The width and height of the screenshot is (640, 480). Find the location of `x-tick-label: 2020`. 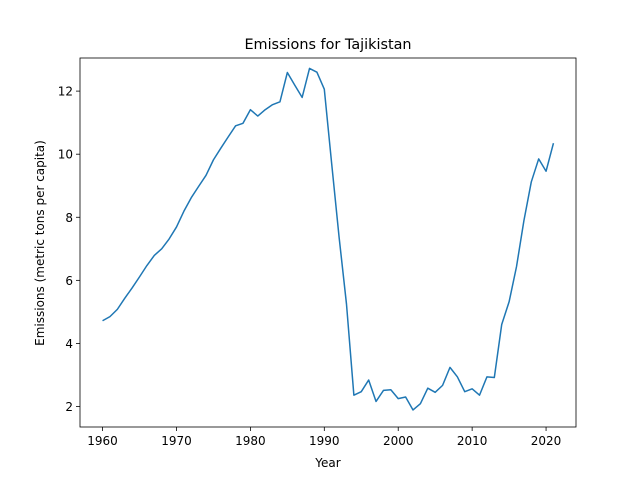

x-tick-label: 2020 is located at coordinates (546, 441).